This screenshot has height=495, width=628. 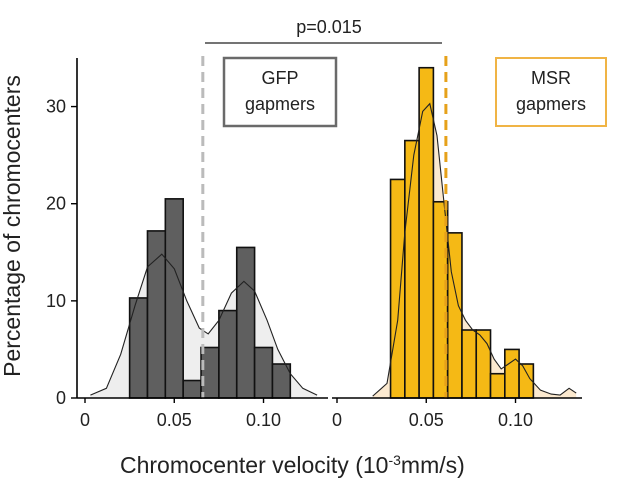 I want to click on y-tick-label: 0, so click(x=61, y=398).